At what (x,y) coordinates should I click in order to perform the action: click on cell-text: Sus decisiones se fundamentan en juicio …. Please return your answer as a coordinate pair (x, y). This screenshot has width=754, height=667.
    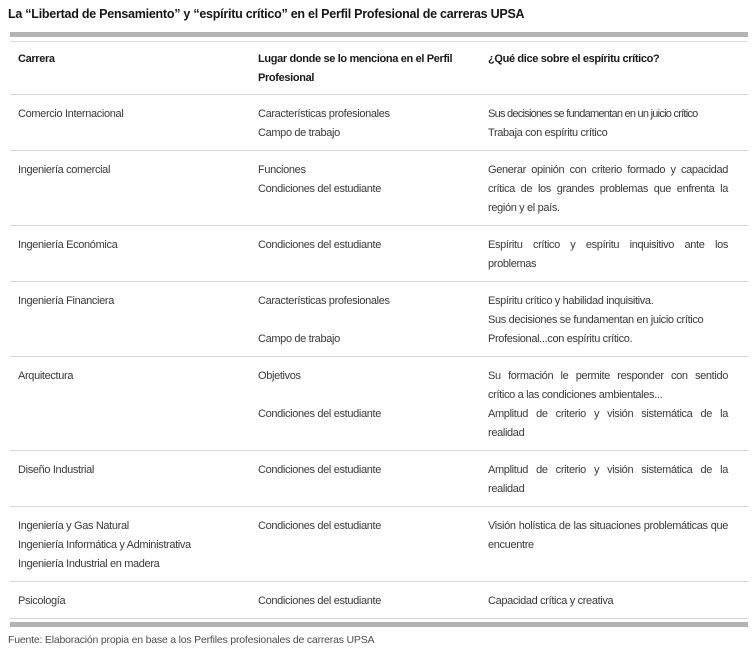
    Looking at the image, I should click on (596, 320).